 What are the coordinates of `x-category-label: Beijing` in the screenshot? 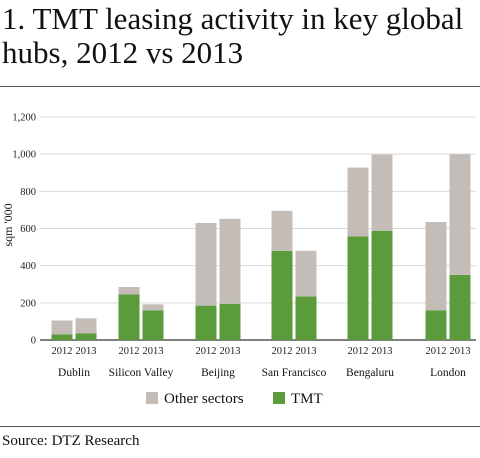 It's located at (218, 373).